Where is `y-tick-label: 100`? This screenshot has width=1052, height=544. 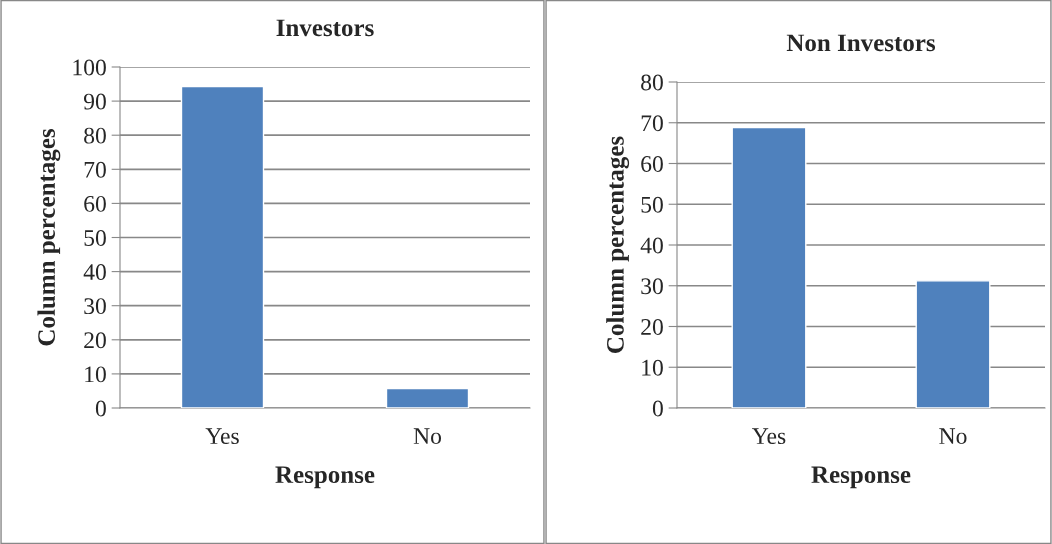
y-tick-label: 100 is located at coordinates (89, 67).